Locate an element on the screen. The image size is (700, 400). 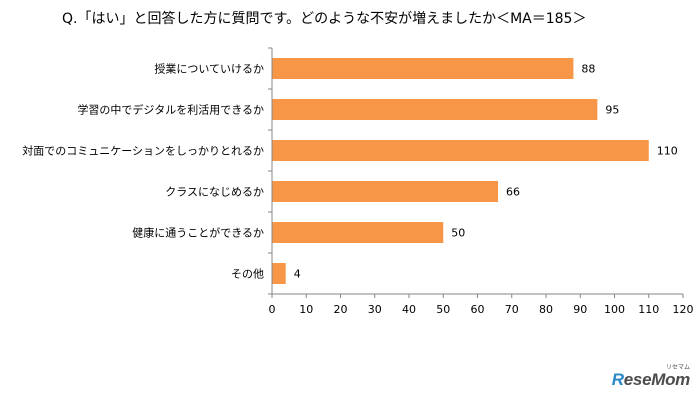
x-tick-label: 30 is located at coordinates (375, 309).